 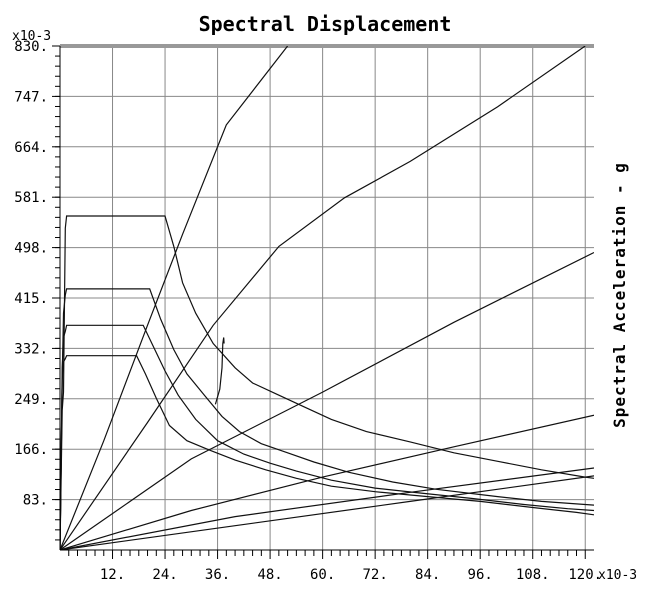 What do you see at coordinates (217, 575) in the screenshot?
I see `x-tick-label: 36.` at bounding box center [217, 575].